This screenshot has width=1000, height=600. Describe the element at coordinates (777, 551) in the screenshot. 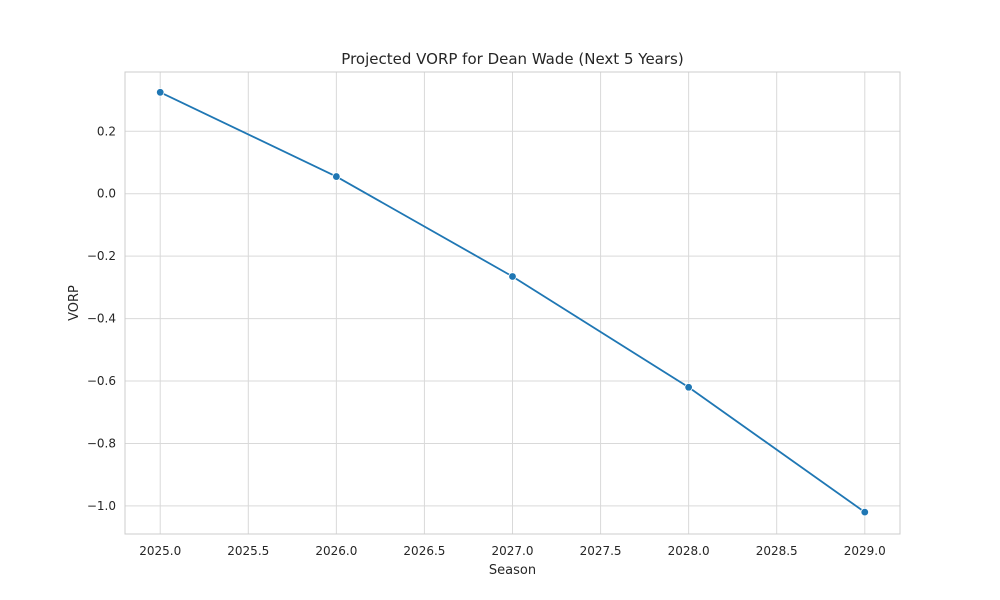

I see `x-tick-label: 2028.5` at that location.